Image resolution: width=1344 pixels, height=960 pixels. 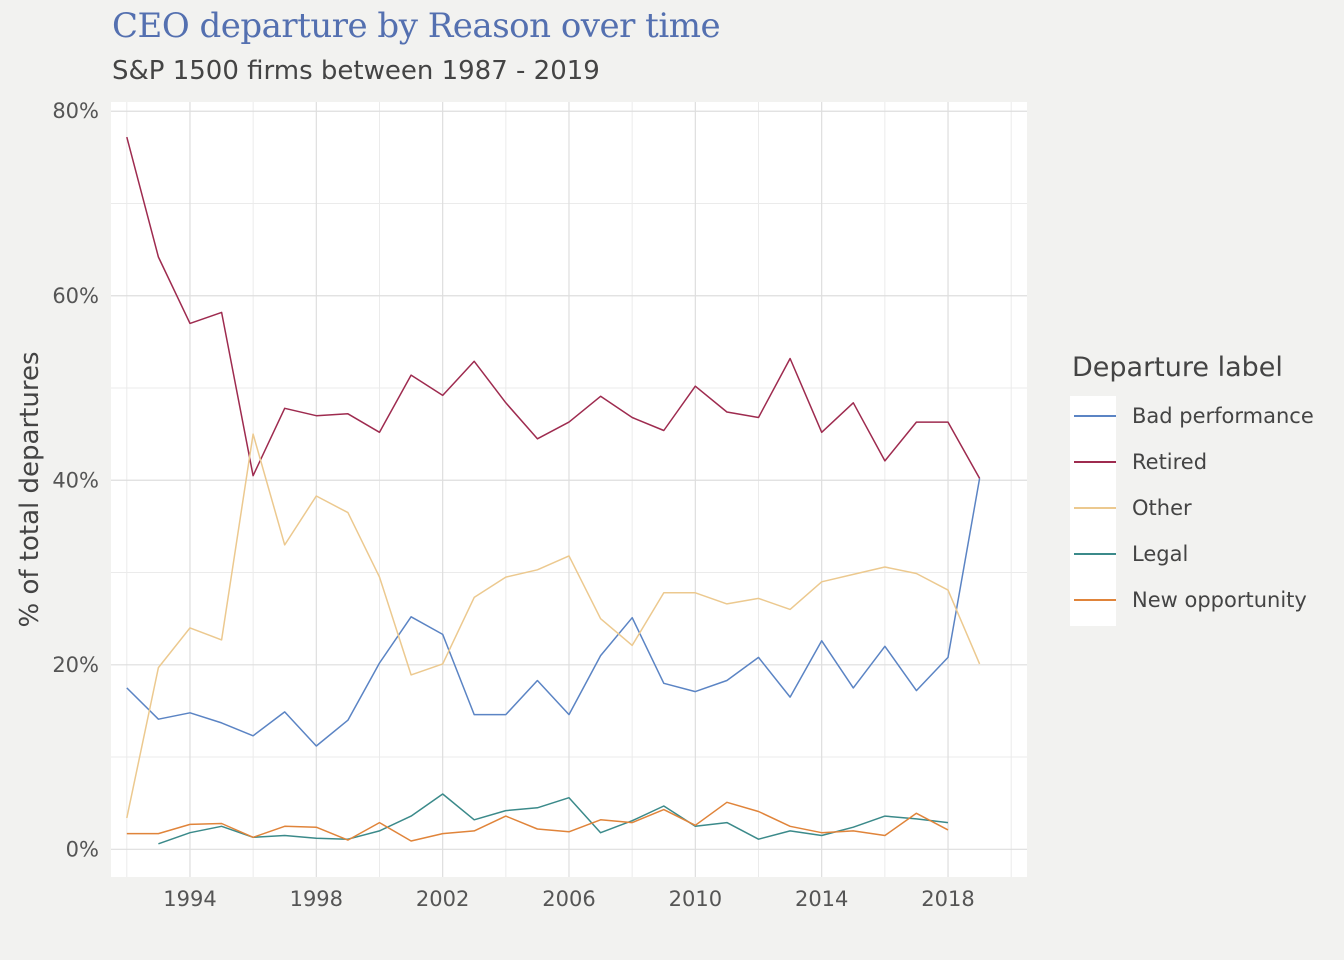 I want to click on legend-item: Other, so click(x=1196, y=508).